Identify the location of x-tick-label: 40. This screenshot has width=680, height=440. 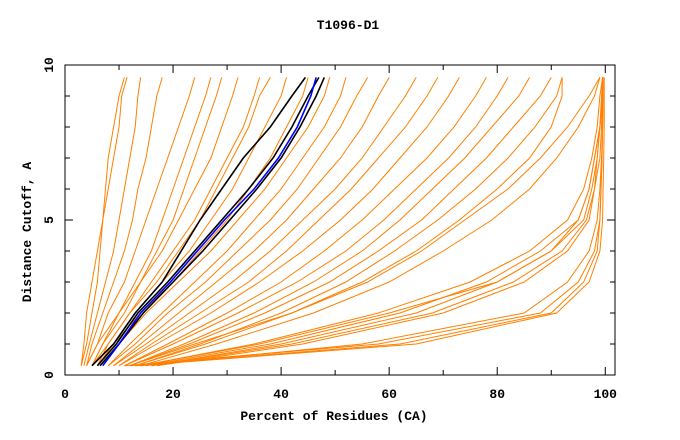
(281, 394).